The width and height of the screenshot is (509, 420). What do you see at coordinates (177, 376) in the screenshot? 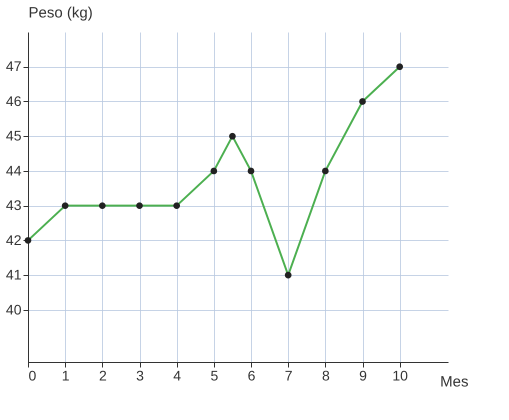
I see `x-tick-label: 4` at bounding box center [177, 376].